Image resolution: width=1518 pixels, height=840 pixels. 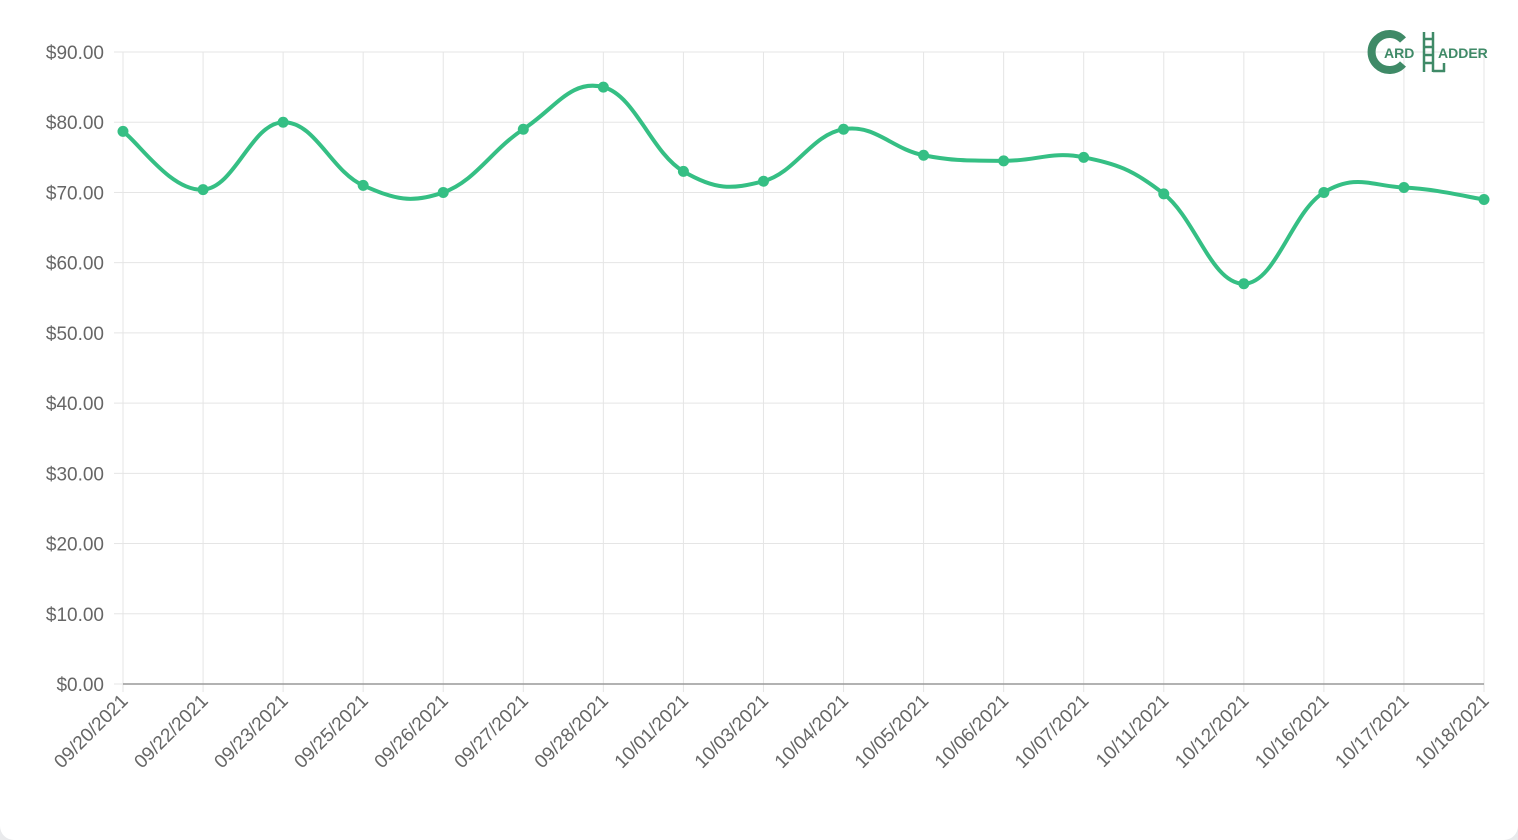 What do you see at coordinates (1434, 52) in the screenshot?
I see `logo-ladder-mark` at bounding box center [1434, 52].